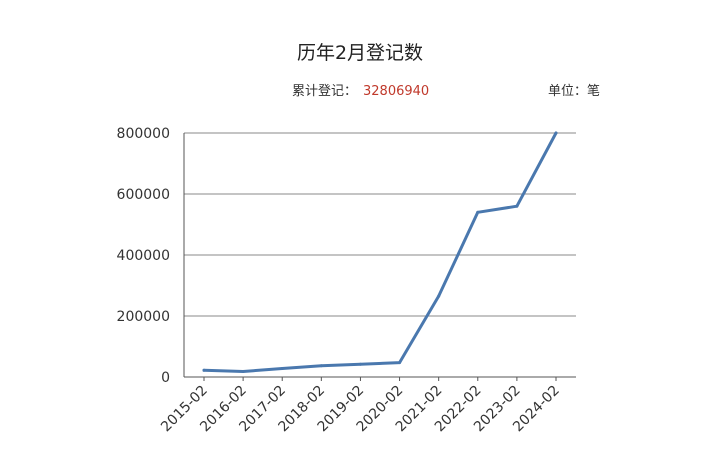 The height and width of the screenshot is (470, 720). I want to click on total-registrations: 累计登记： 32806940, so click(360, 89).